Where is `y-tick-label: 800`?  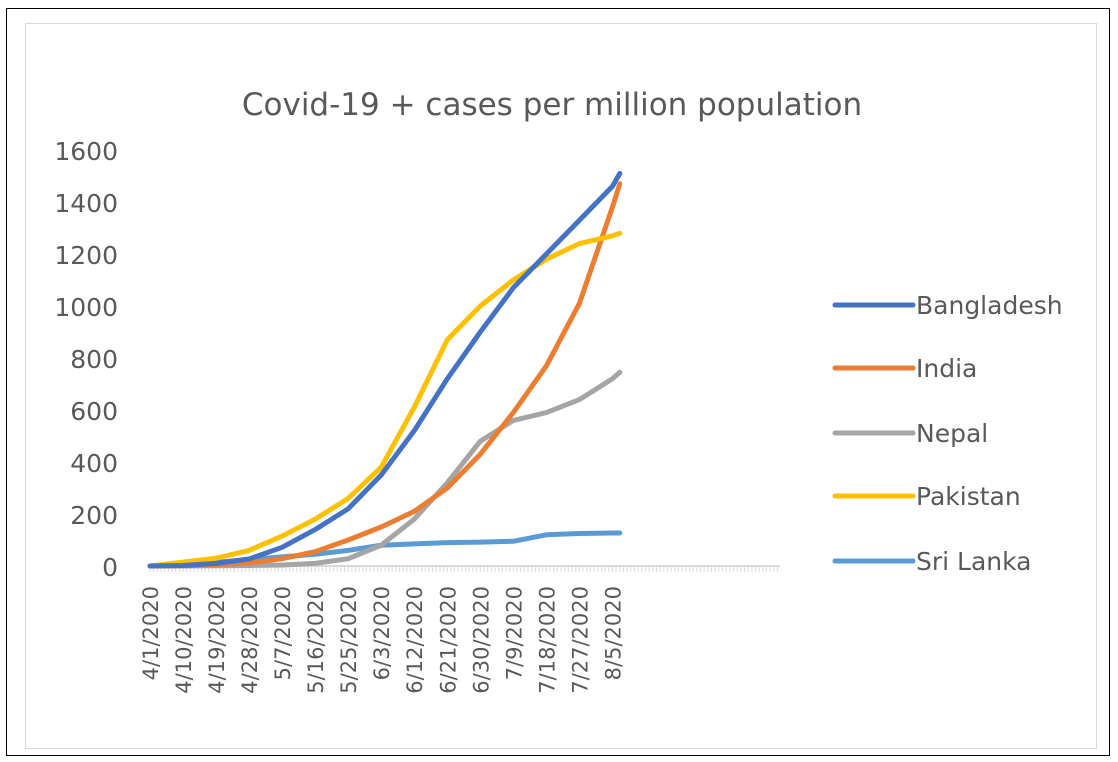
y-tick-label: 800 is located at coordinates (94, 359).